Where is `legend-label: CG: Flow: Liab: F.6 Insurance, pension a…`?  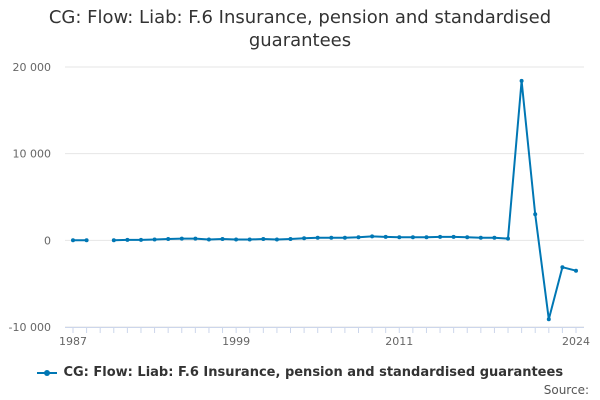
legend-label: CG: Flow: Liab: F.6 Insurance, pension a… is located at coordinates (313, 372).